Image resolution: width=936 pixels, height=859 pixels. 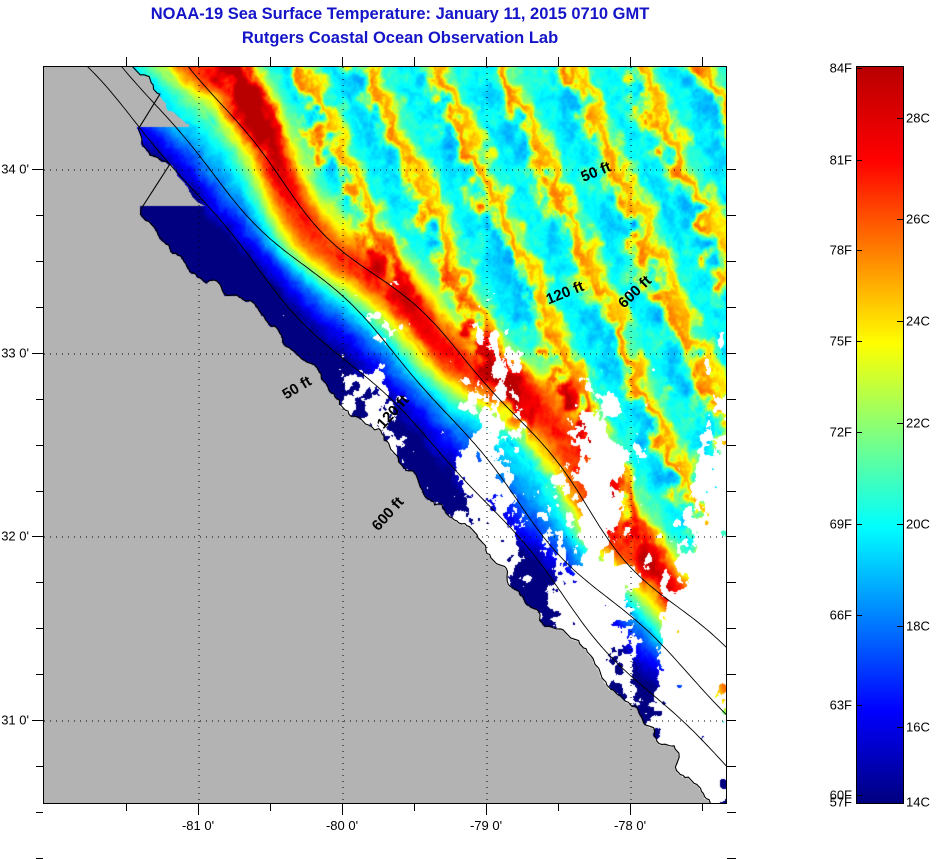 What do you see at coordinates (918, 321) in the screenshot?
I see `colorbar-label-celsius: 24C` at bounding box center [918, 321].